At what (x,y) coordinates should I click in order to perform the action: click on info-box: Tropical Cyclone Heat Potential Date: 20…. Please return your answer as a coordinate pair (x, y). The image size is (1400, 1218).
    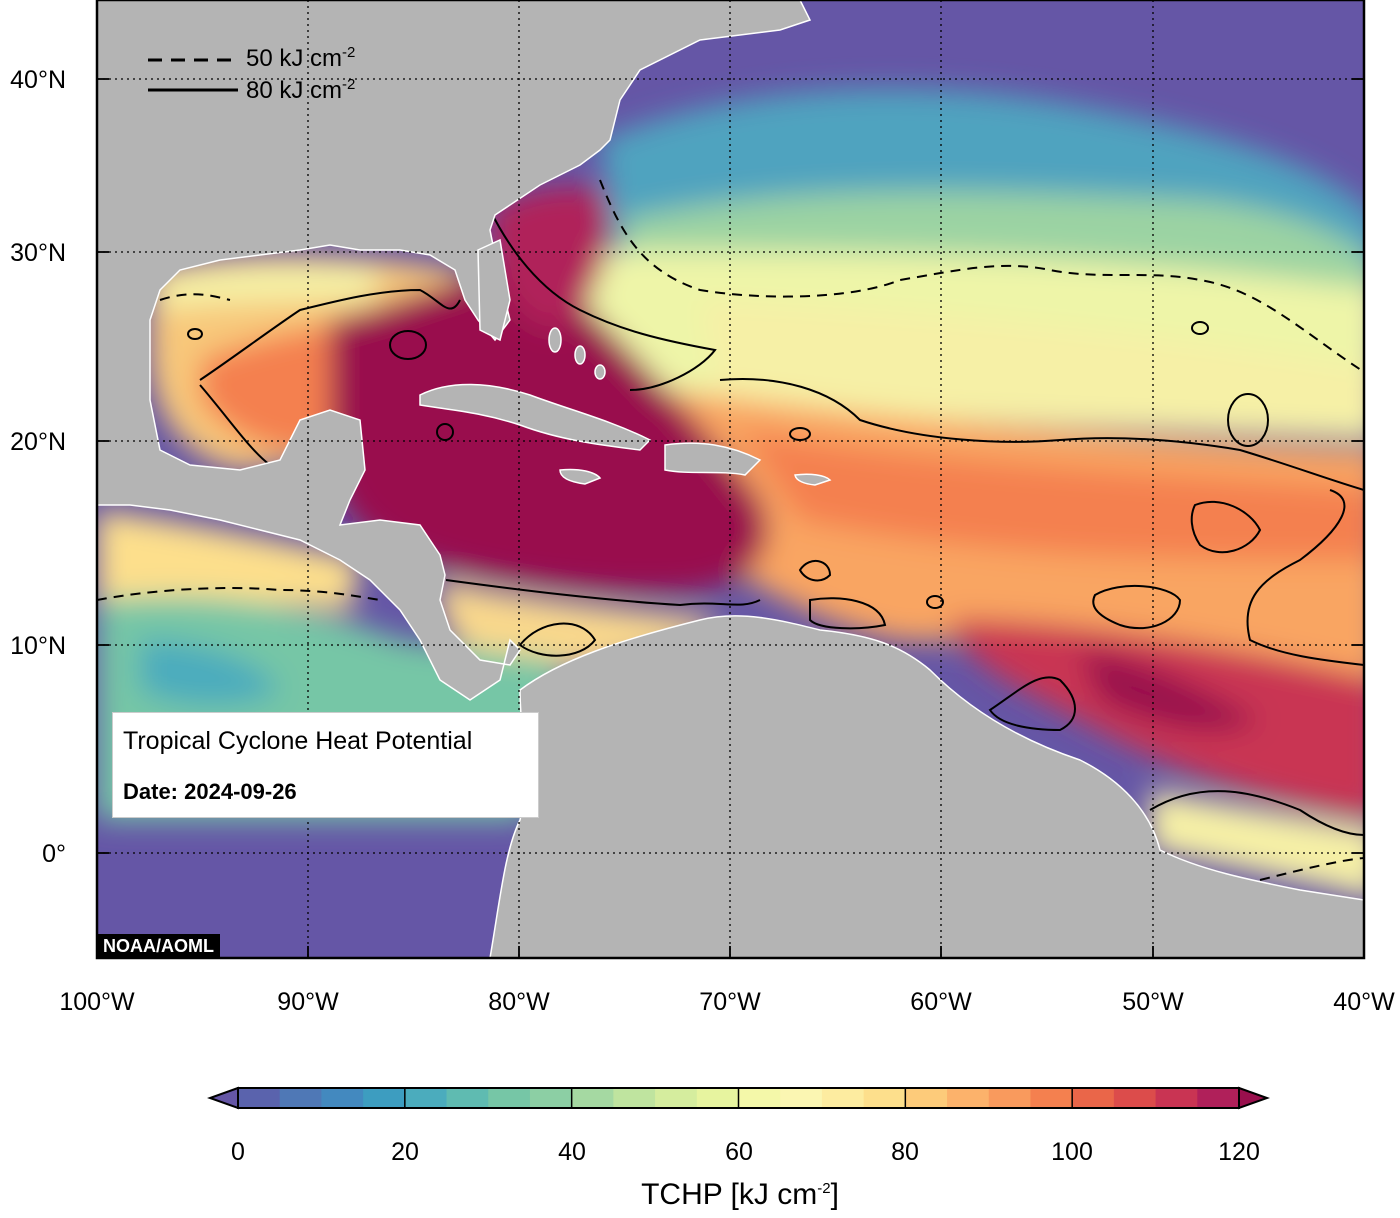
    Looking at the image, I should click on (325, 765).